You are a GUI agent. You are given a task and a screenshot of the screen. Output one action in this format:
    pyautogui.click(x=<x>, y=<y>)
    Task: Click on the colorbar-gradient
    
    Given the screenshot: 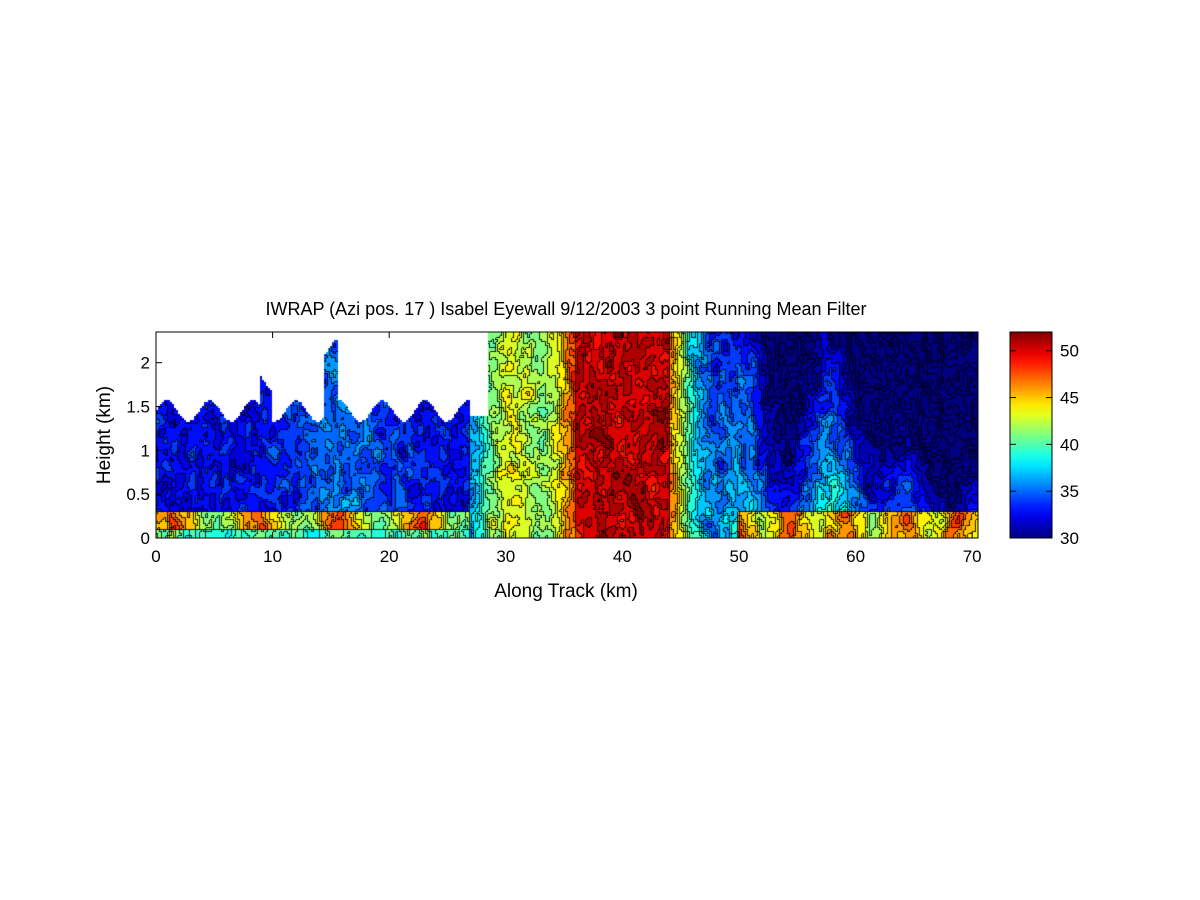 What is the action you would take?
    pyautogui.click(x=1031, y=435)
    